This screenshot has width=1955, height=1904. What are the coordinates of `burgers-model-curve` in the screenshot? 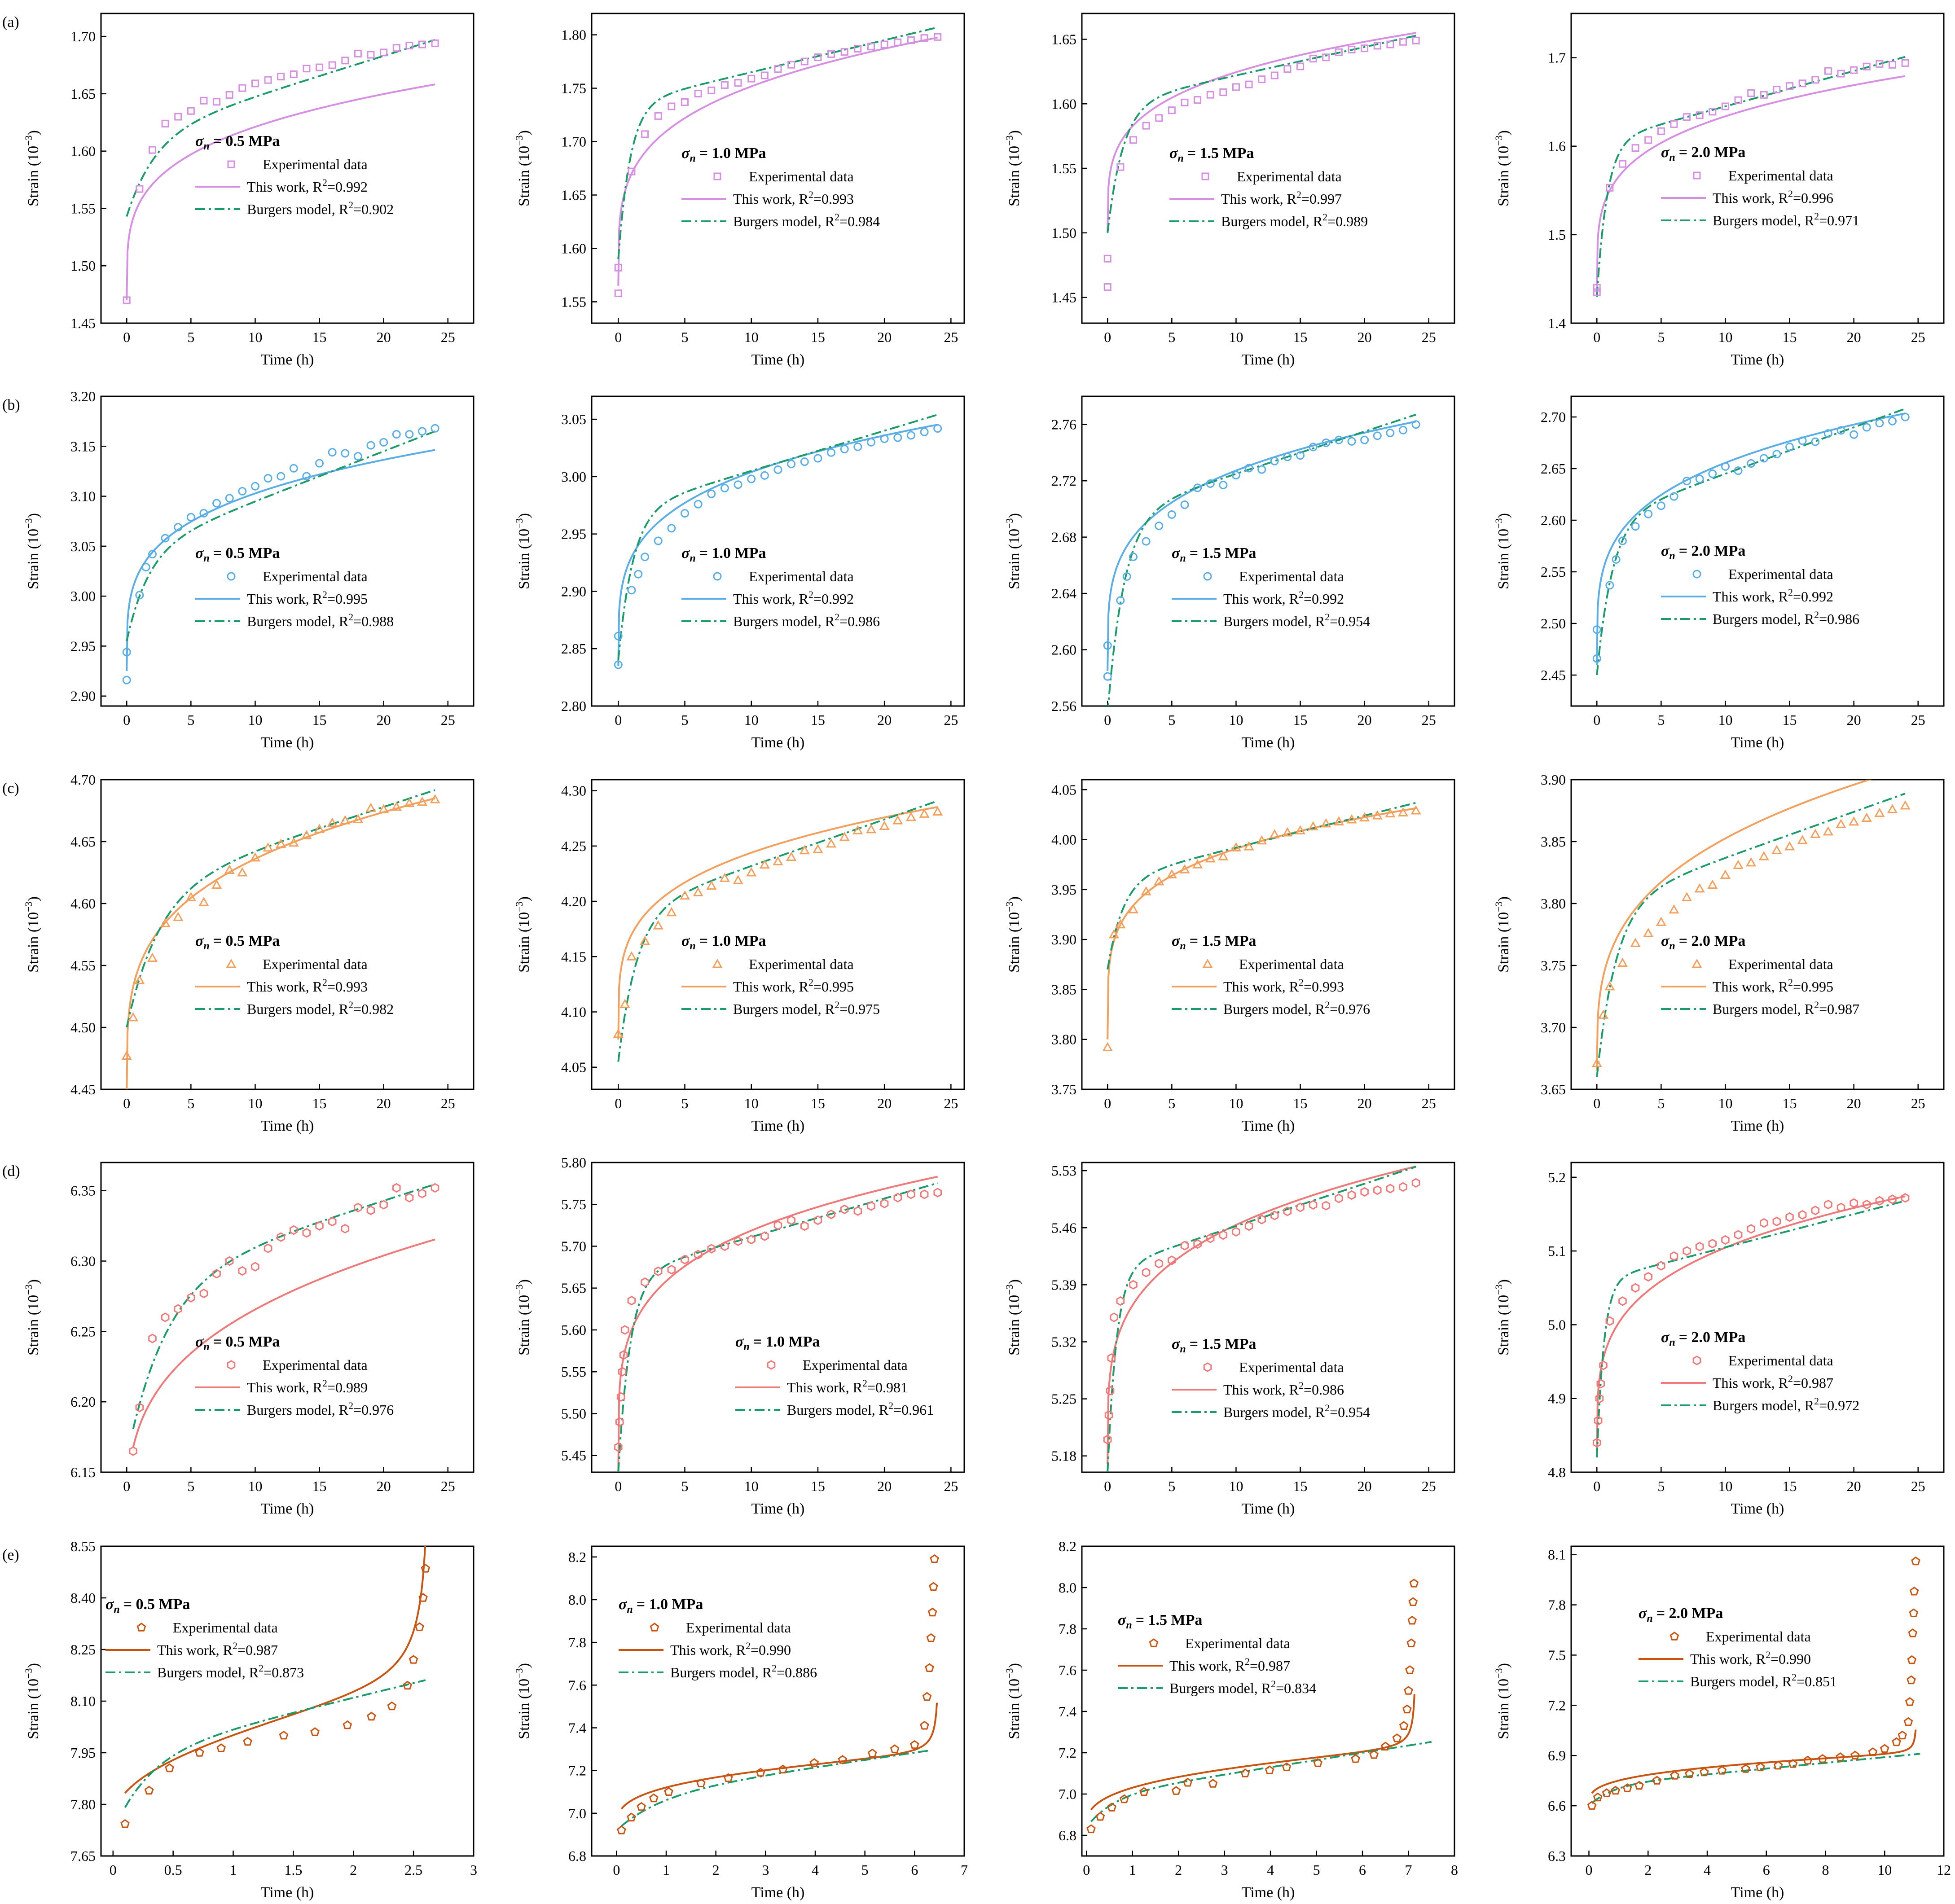 It's located at (777, 536).